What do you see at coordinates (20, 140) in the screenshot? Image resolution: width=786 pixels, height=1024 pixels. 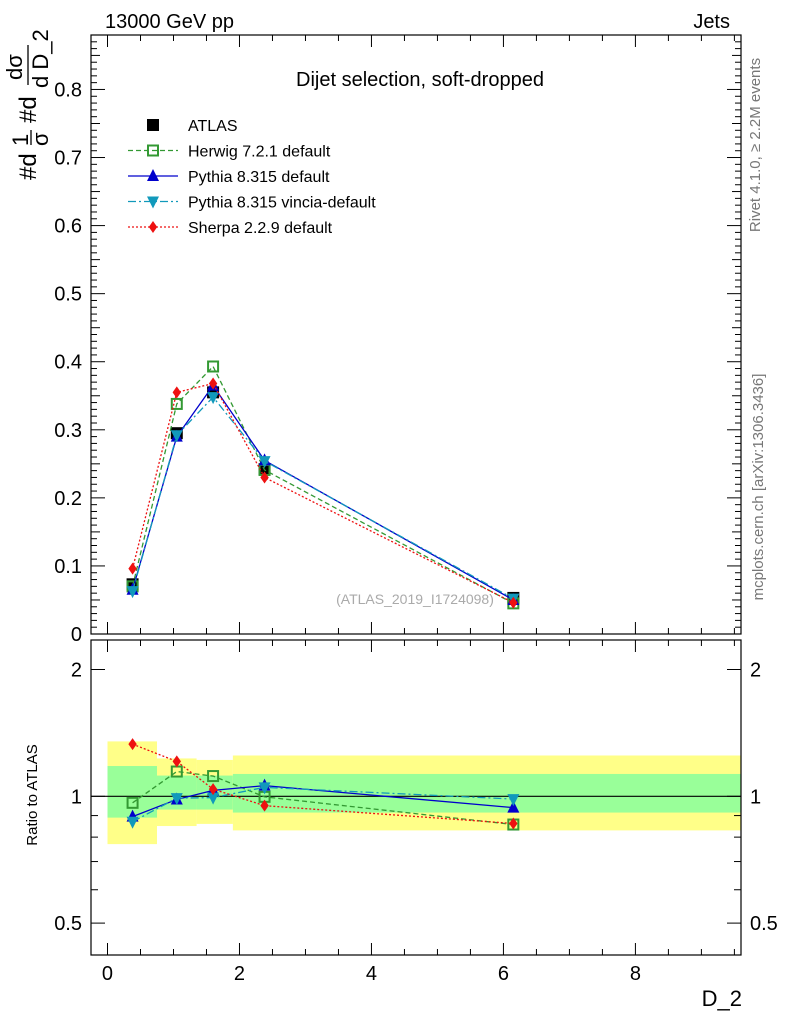 I see `y-label-part-2: 1` at bounding box center [20, 140].